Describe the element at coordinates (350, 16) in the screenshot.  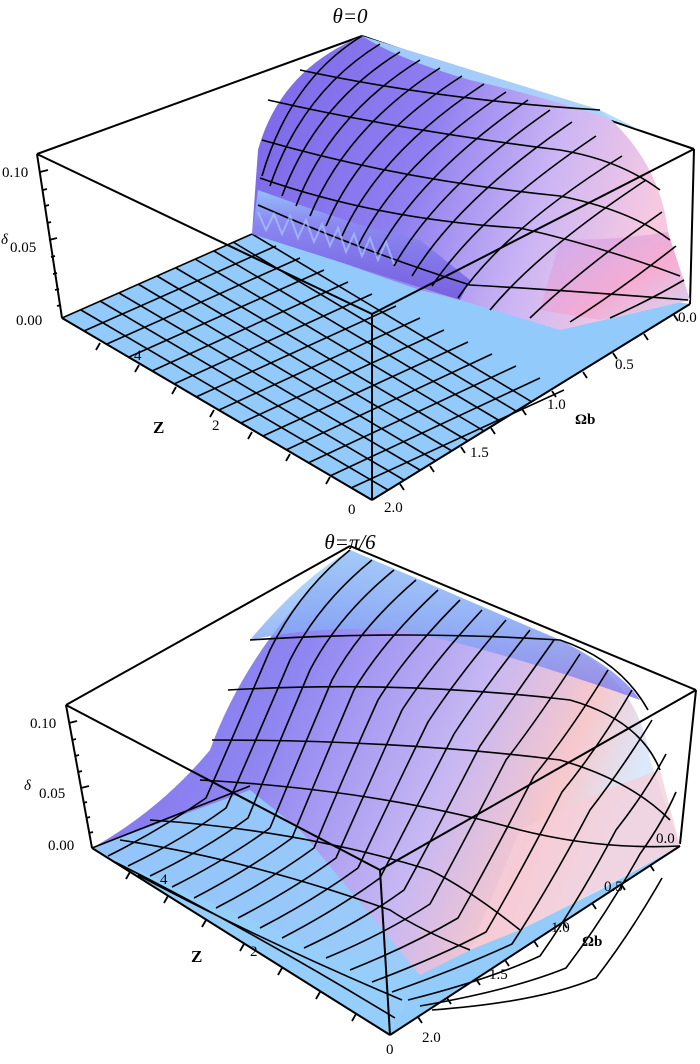
I see `plot-title: θ=0` at that location.